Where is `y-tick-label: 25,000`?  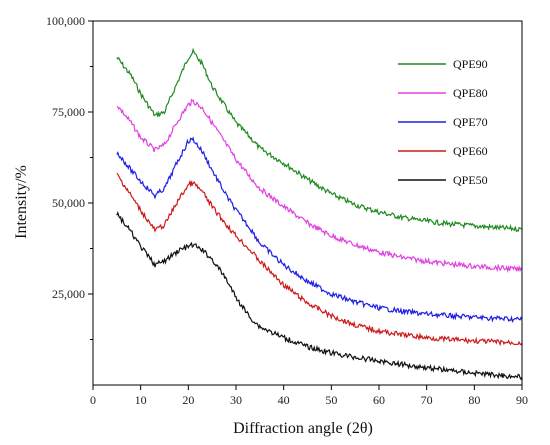 y-tick-label: 25,000 is located at coordinates (68, 294).